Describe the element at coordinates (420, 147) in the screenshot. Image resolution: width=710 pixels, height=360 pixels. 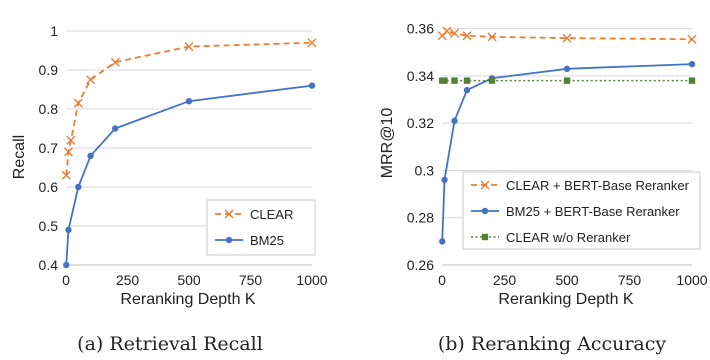
I see `y-tick-labels: 0.26 0.28 0.3 0.32 0.34 0.36` at that location.